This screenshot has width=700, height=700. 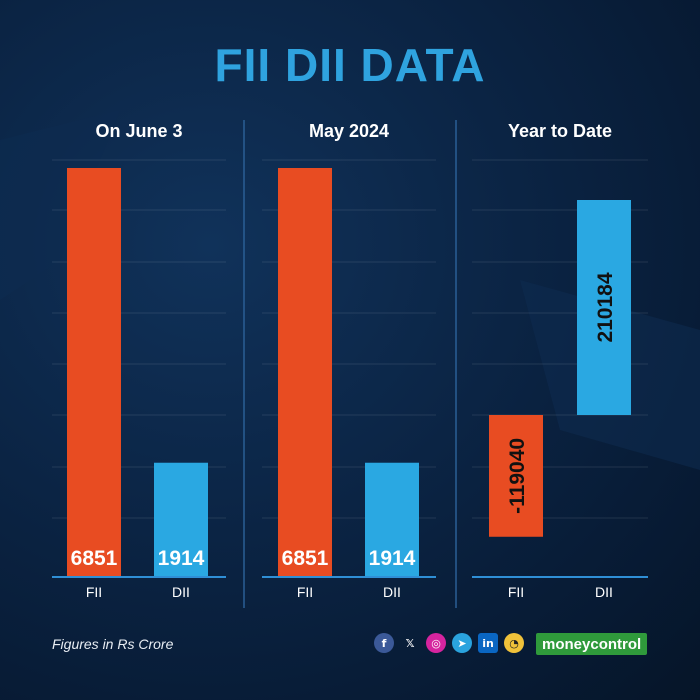 What do you see at coordinates (410, 643) in the screenshot?
I see `x-icon: 𝕏` at bounding box center [410, 643].